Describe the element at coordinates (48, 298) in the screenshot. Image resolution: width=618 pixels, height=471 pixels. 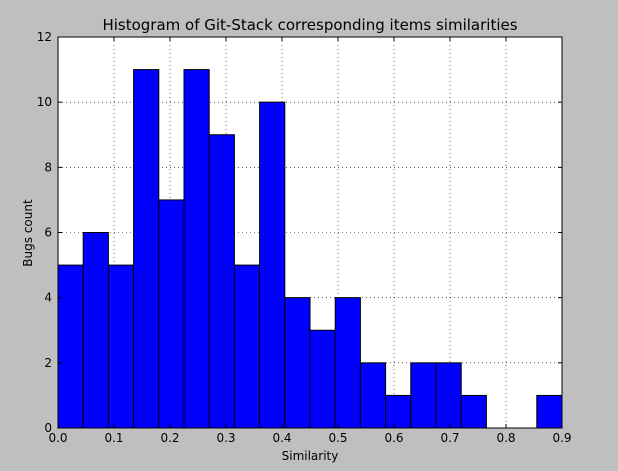
I see `y-tick-label: 4` at that location.